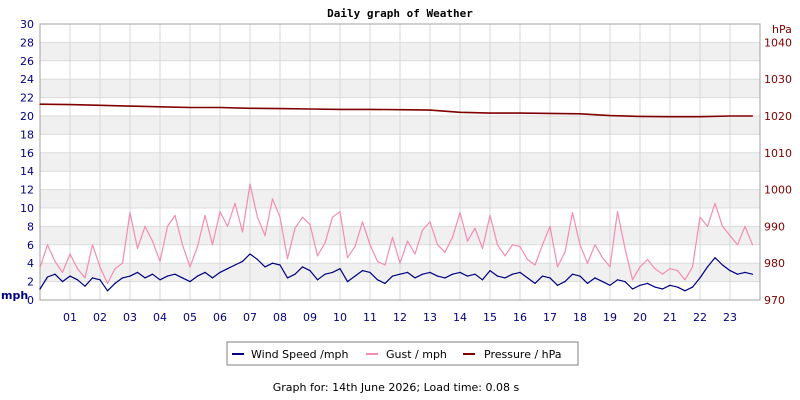 This screenshot has height=400, width=800. Describe the element at coordinates (190, 317) in the screenshot. I see `x-tick-label: 05` at that location.